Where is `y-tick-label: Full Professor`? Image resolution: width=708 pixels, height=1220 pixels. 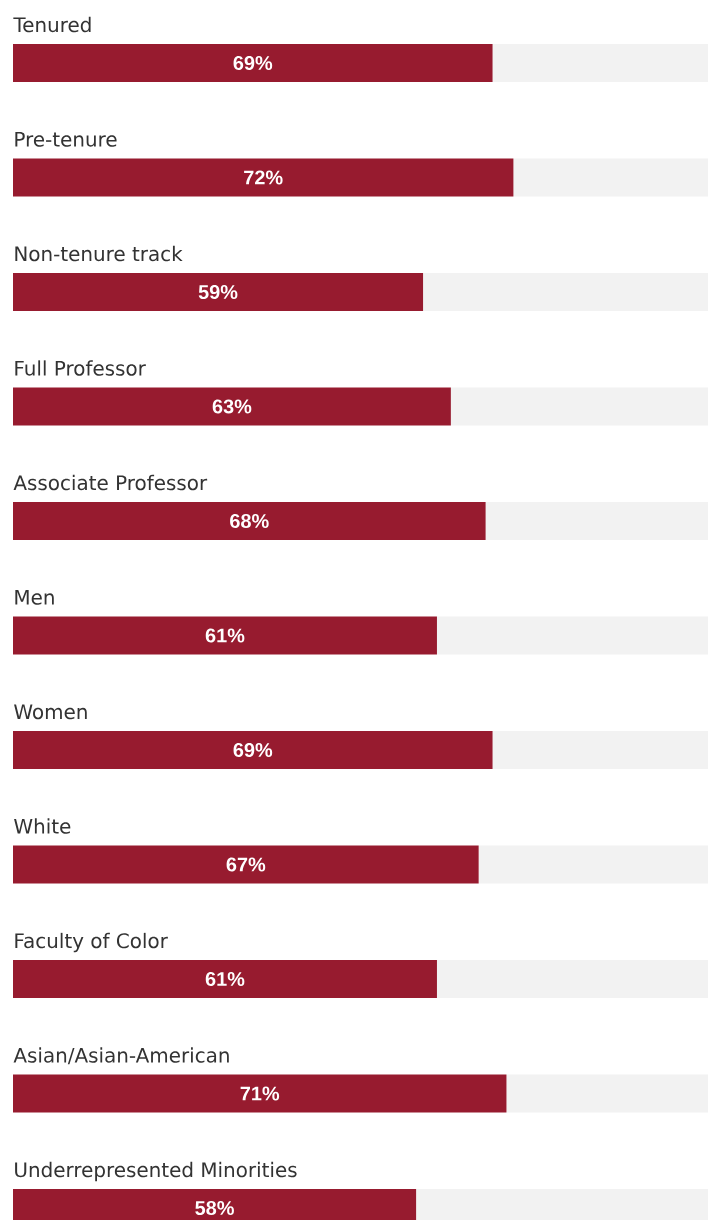 y-tick-label: Full Professor is located at coordinates (80, 368).